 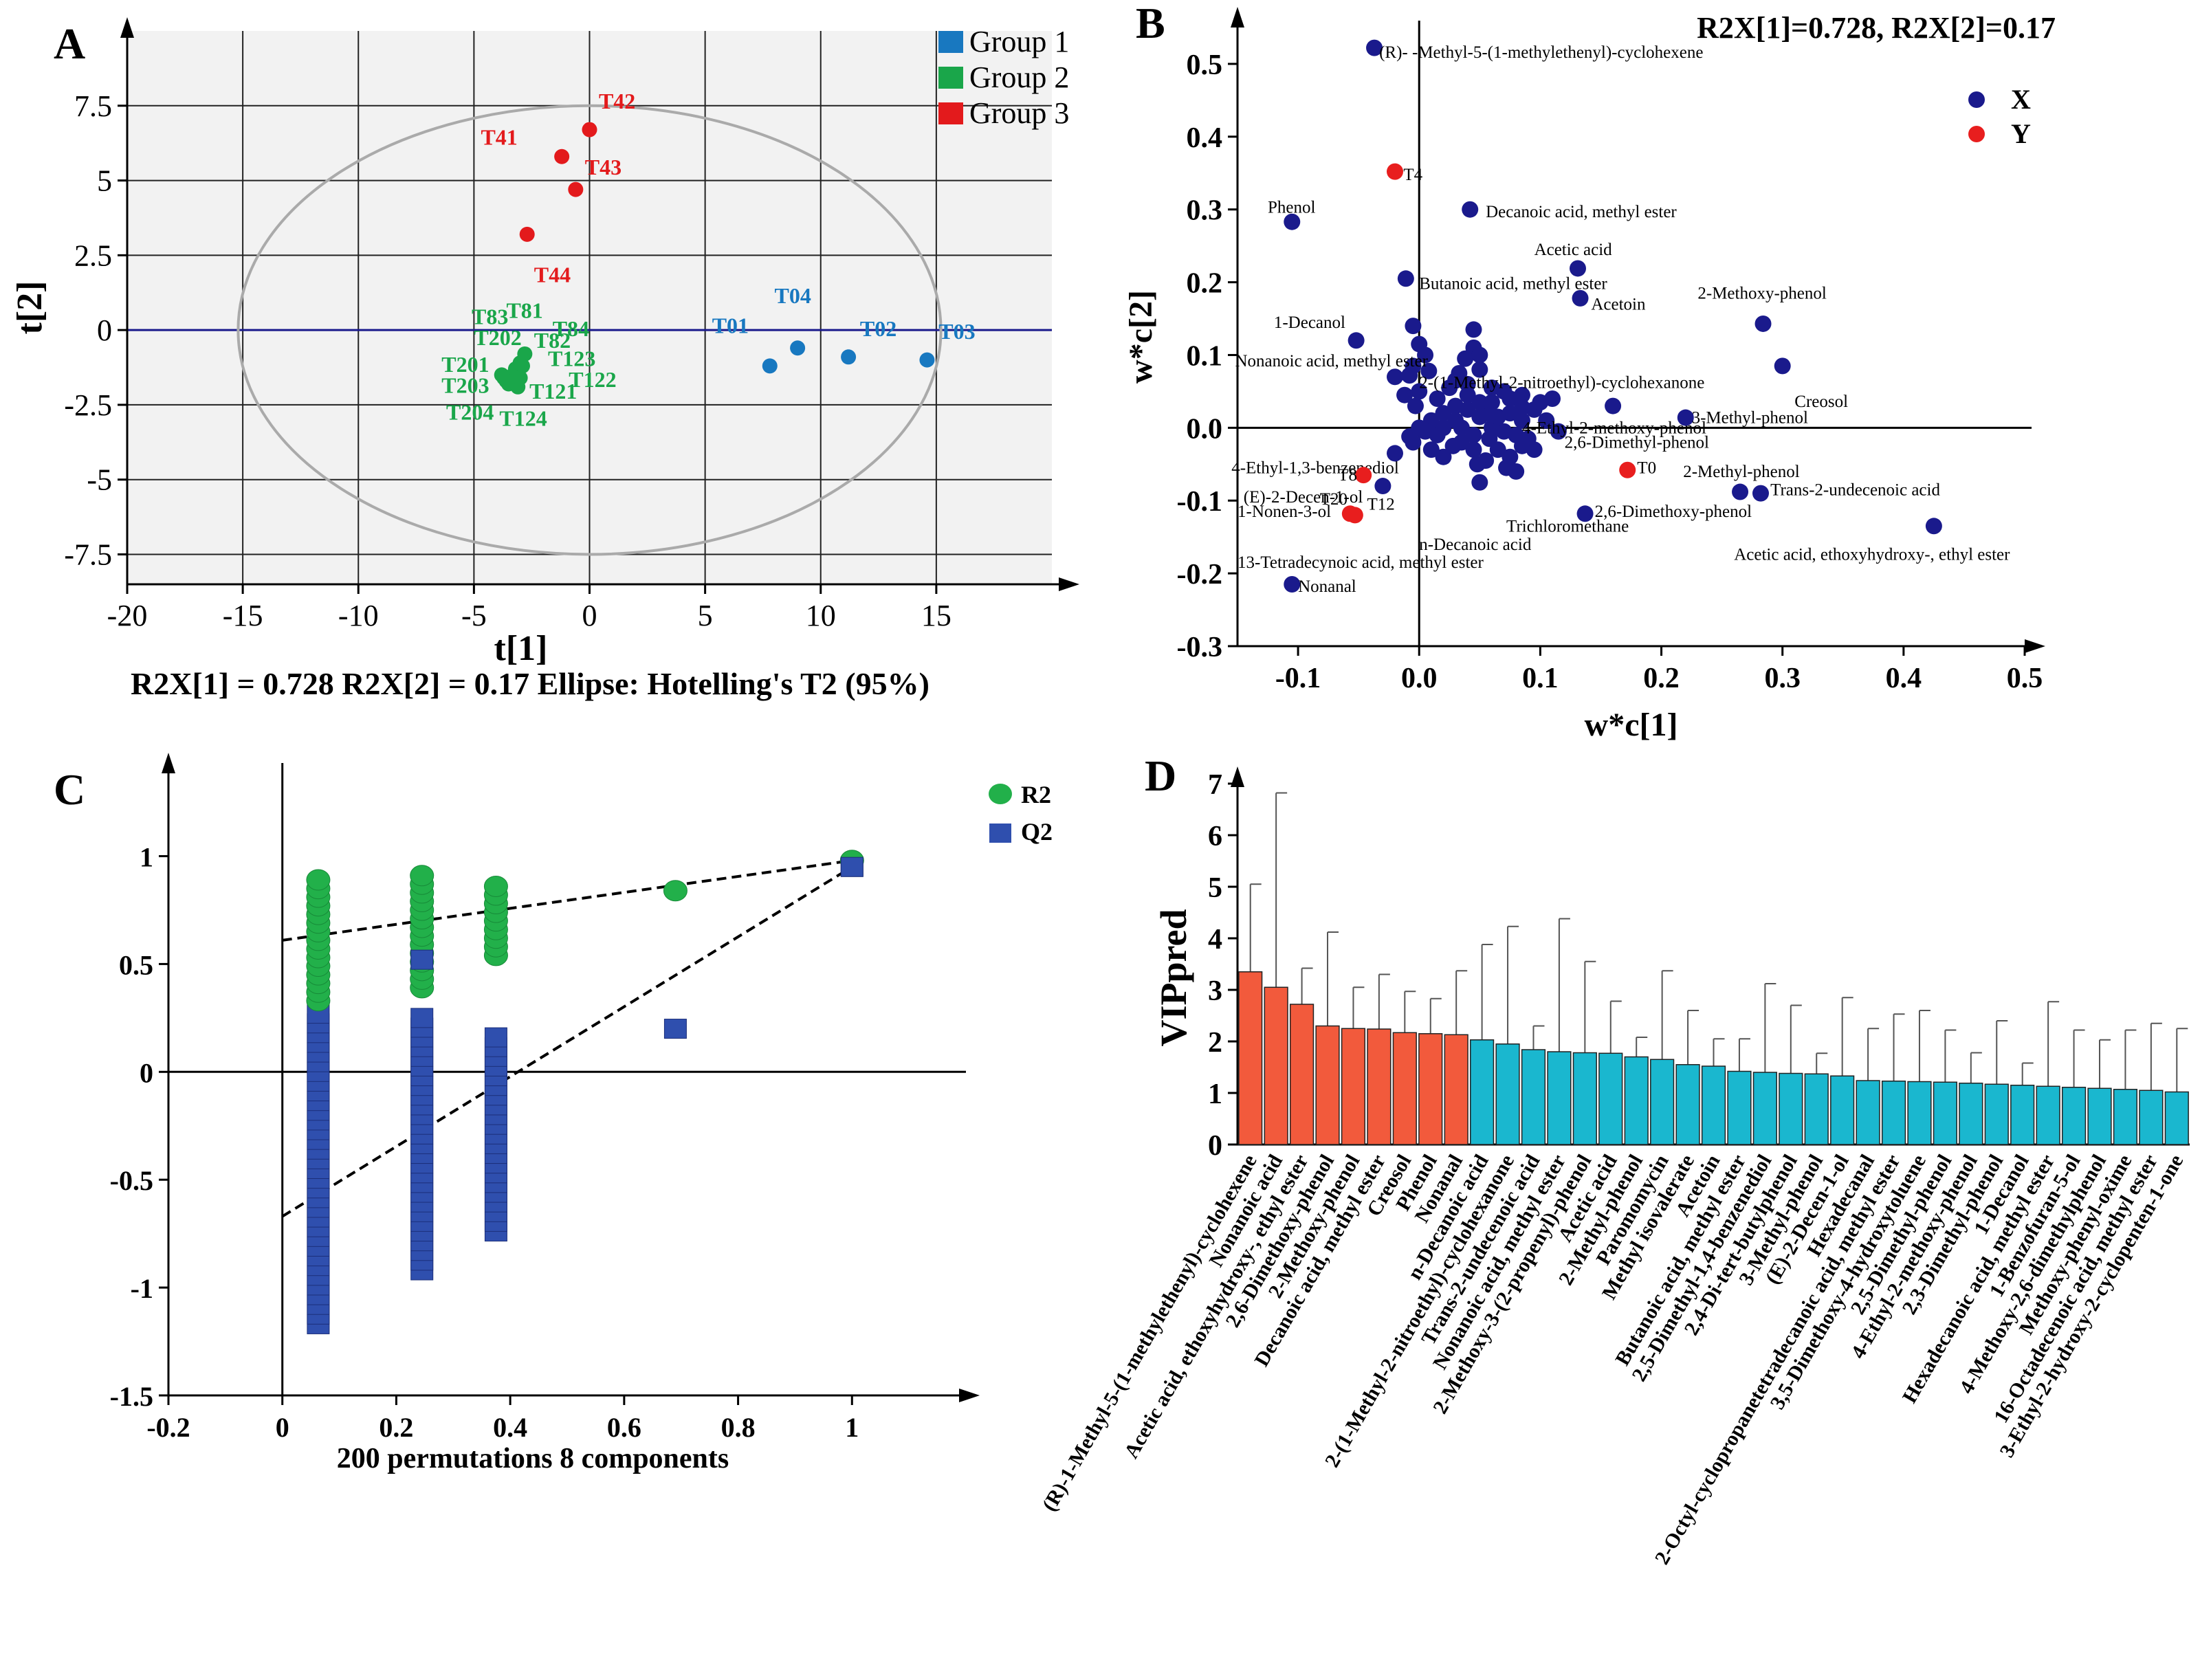 What do you see at coordinates (1750, 418) in the screenshot?
I see `loading-point-label: 3-Methyl-phenol` at bounding box center [1750, 418].